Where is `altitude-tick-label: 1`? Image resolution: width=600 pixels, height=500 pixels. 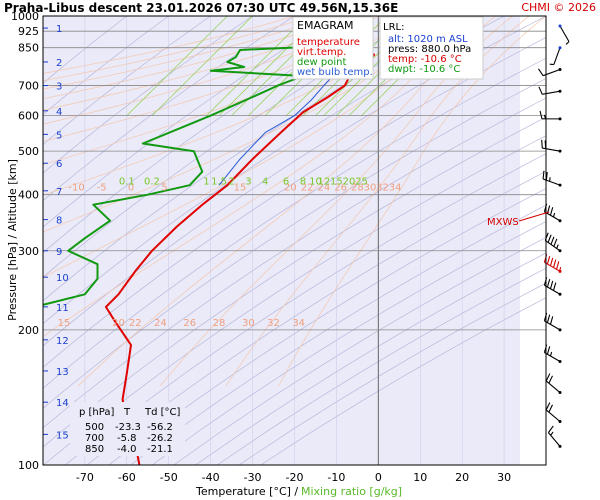 altitude-tick-label: 1 is located at coordinates (59, 29).